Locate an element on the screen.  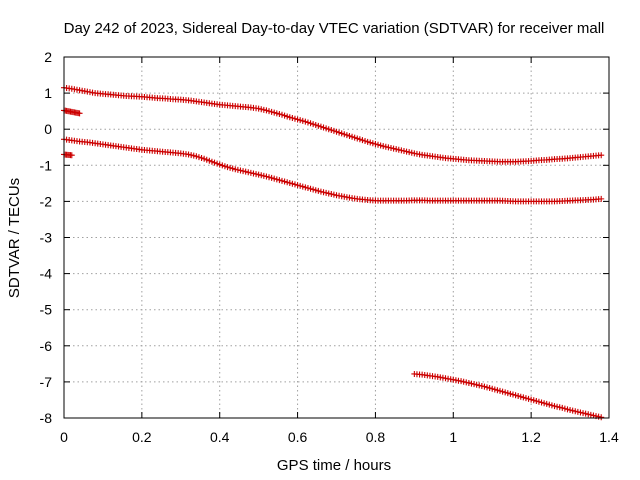
x-tick-label: 0.6 is located at coordinates (298, 437).